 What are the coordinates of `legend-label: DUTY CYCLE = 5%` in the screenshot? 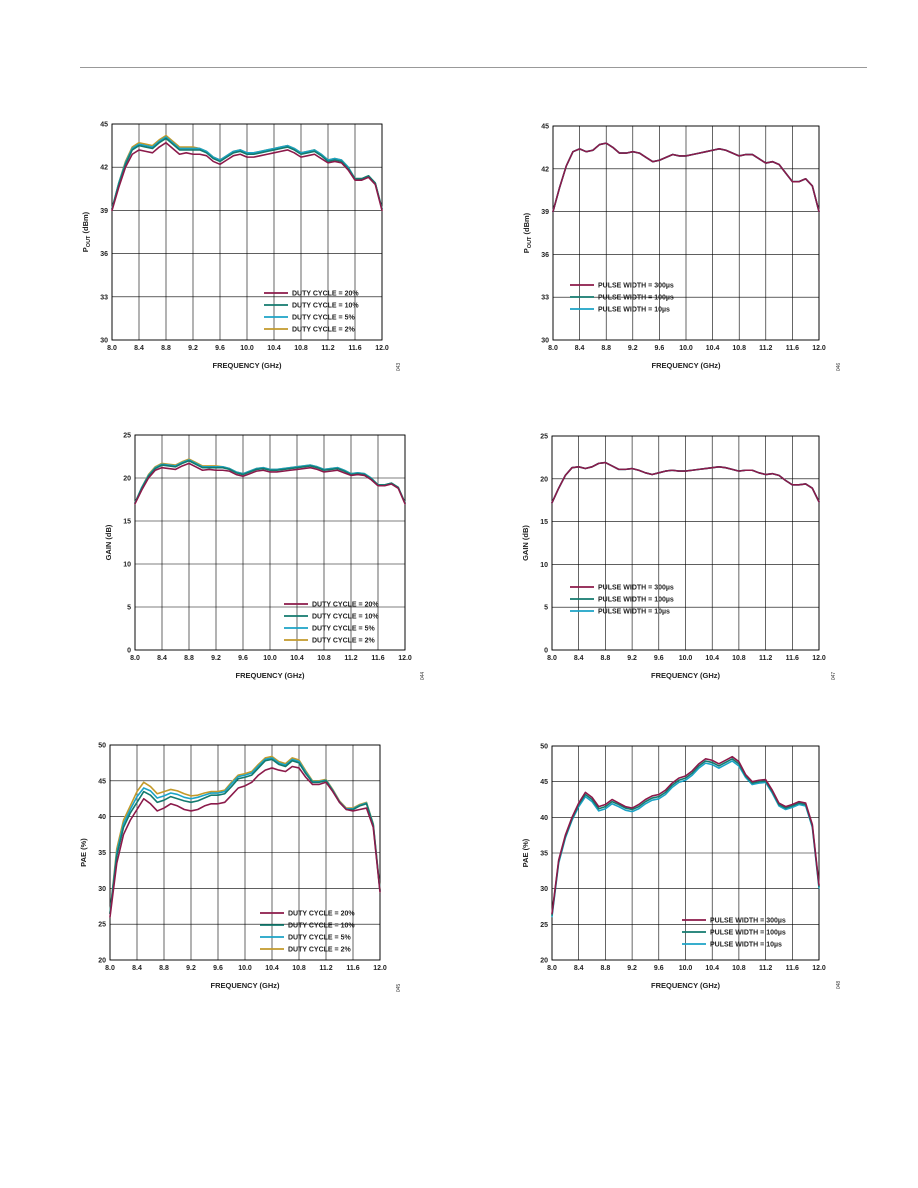 It's located at (319, 938).